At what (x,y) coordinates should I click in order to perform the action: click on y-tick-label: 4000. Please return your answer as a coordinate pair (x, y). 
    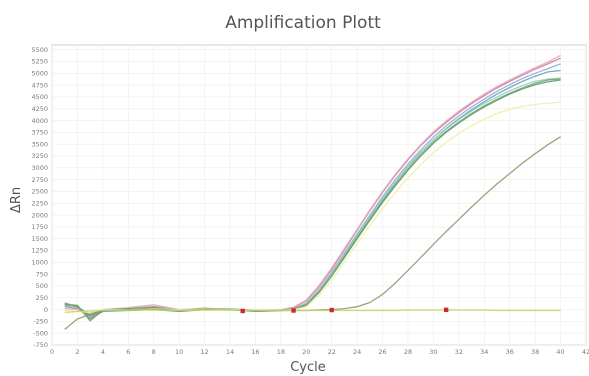
    Looking at the image, I should click on (39, 121).